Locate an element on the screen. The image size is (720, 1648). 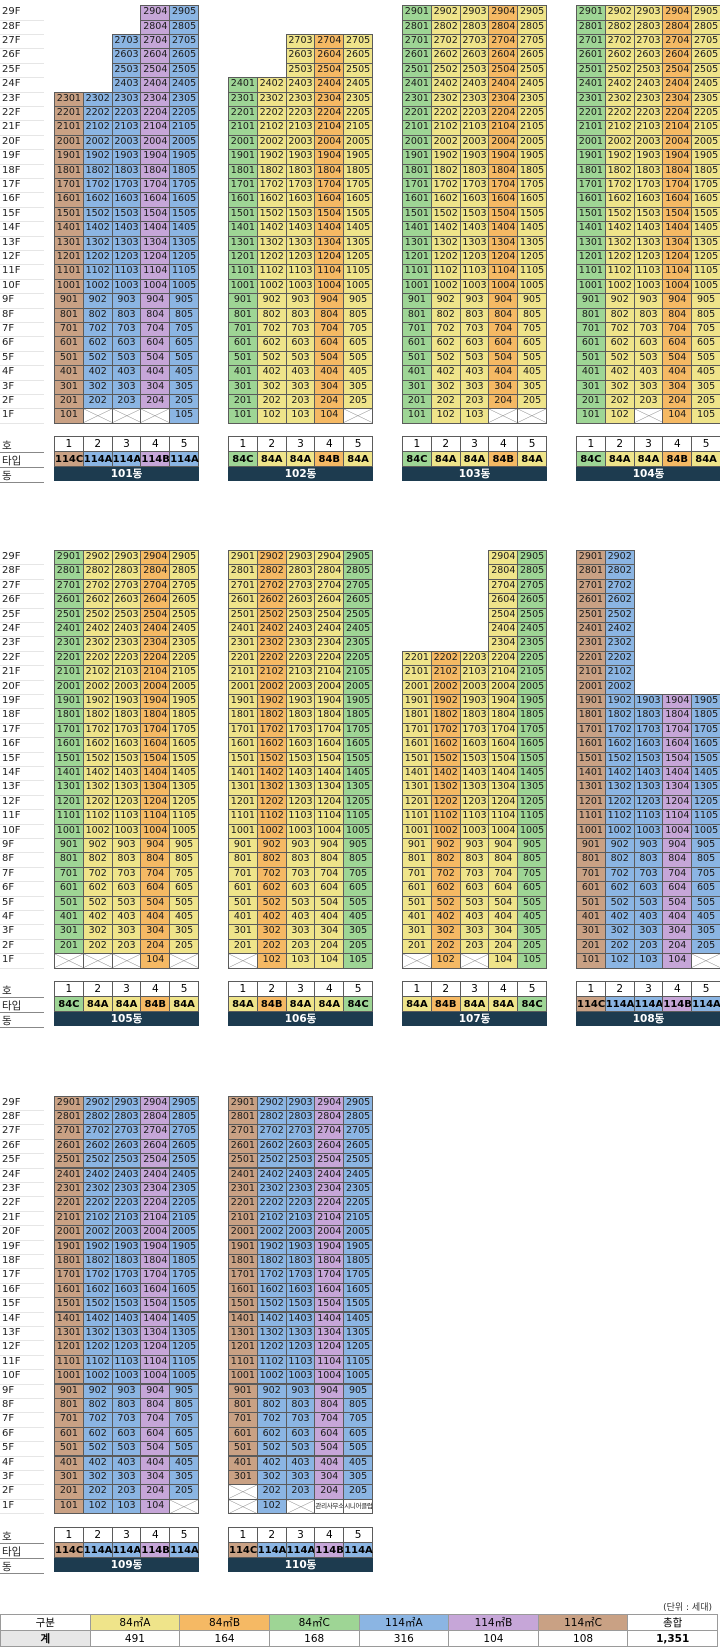
unit-cell: 303 is located at coordinates (300, 387).